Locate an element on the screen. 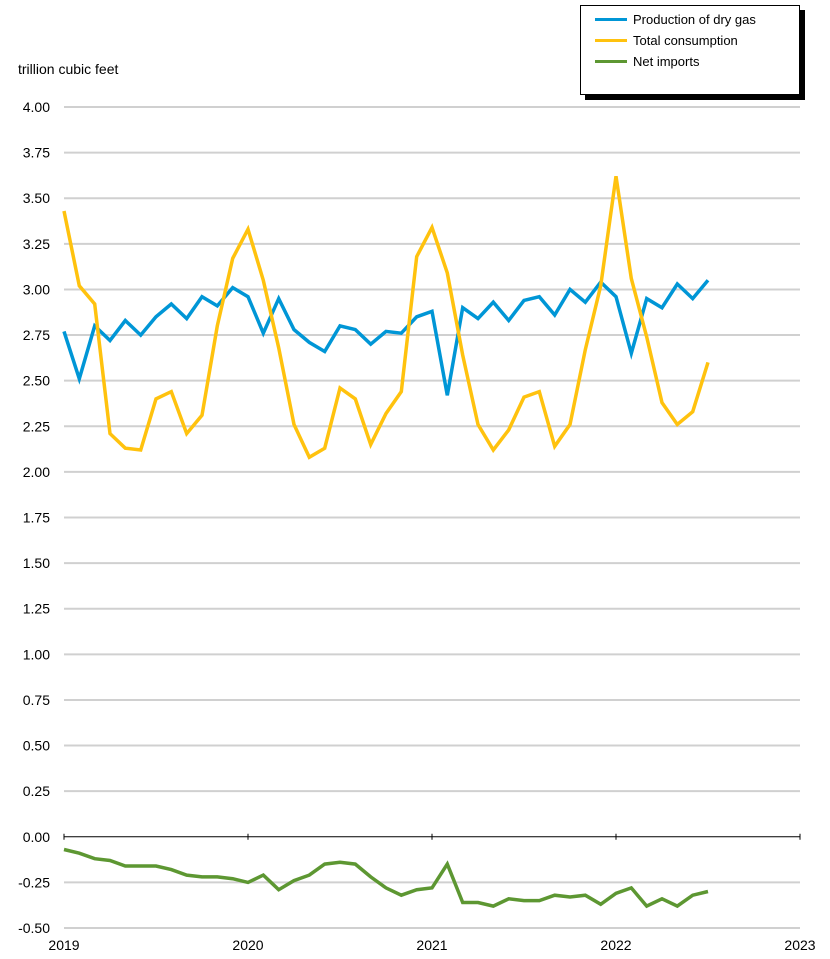 This screenshot has width=830, height=959. y-tick-label: 2.75 is located at coordinates (36, 335).